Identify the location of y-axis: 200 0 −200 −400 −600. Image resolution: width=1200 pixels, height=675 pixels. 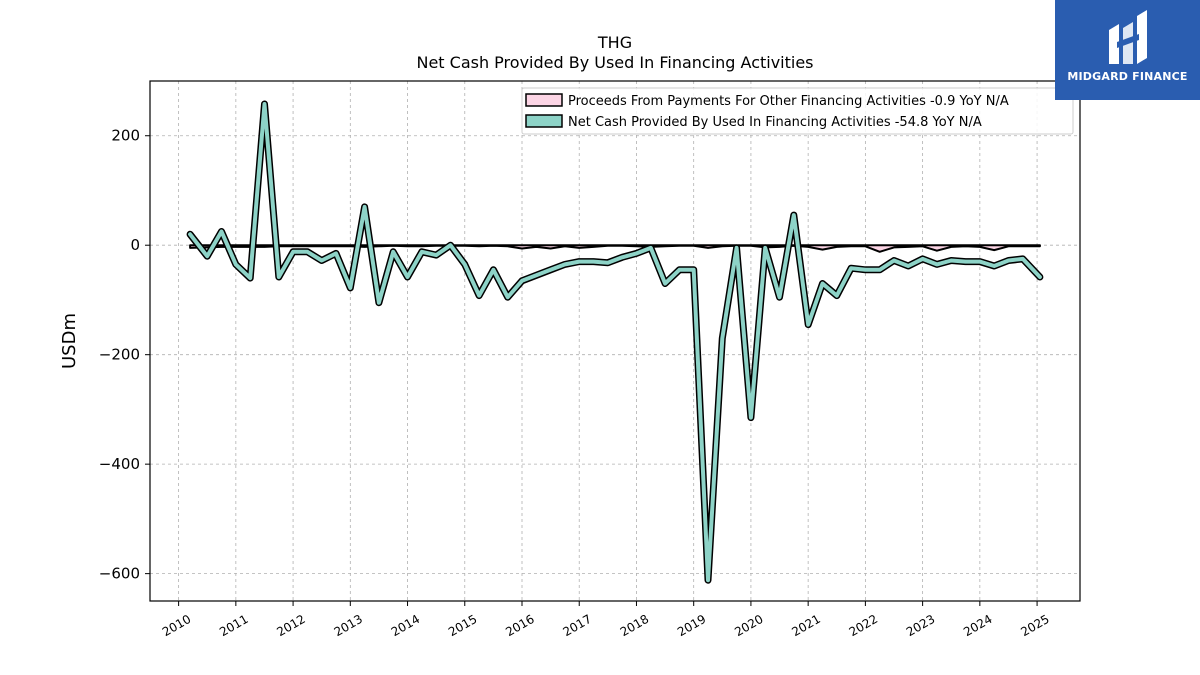
(124, 355).